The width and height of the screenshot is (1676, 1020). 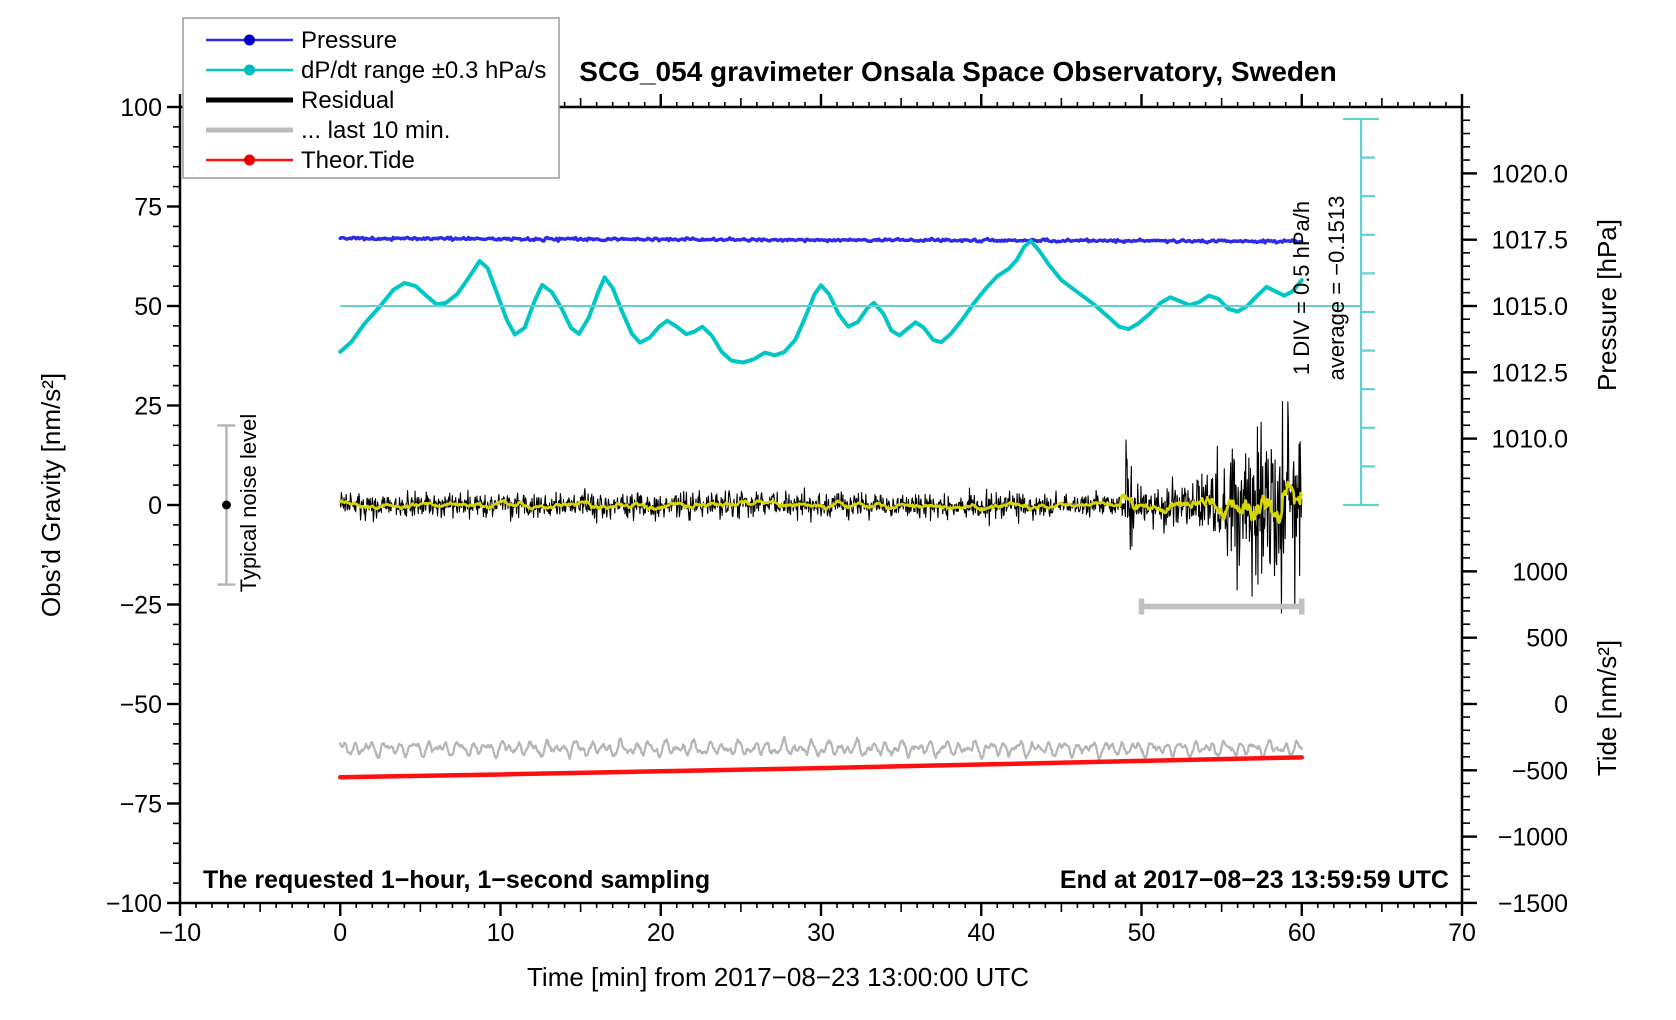 What do you see at coordinates (1530, 174) in the screenshot?
I see `pressure-tick-label: 1020.0` at bounding box center [1530, 174].